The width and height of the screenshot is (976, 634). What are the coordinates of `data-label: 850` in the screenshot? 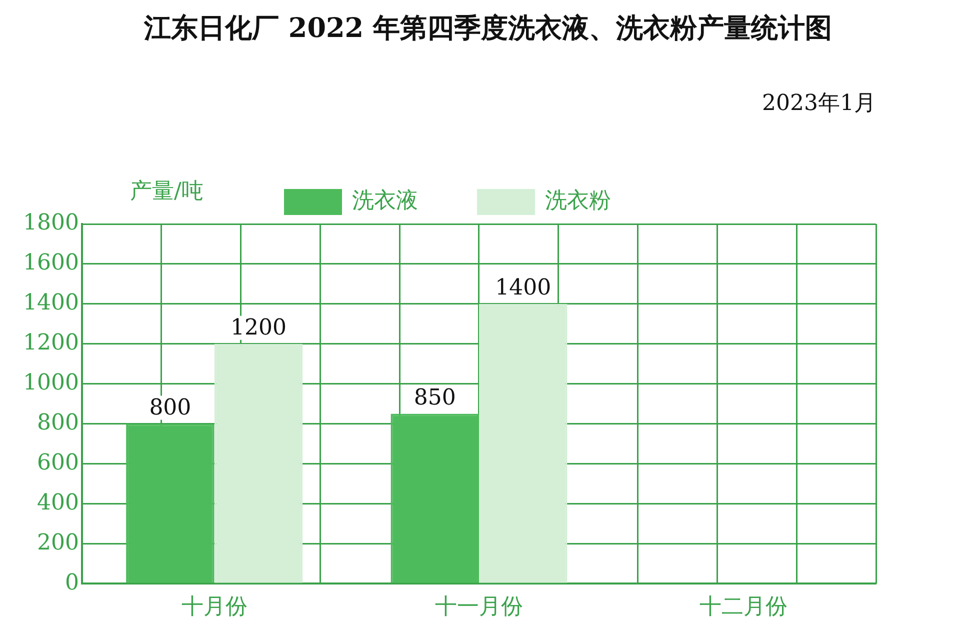 It's located at (435, 398).